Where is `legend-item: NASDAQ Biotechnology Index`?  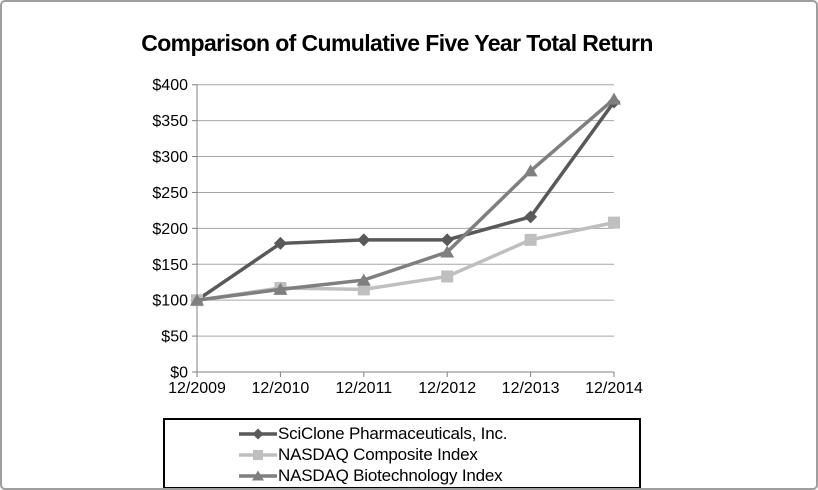 legend-item: NASDAQ Biotechnology Index is located at coordinates (439, 475).